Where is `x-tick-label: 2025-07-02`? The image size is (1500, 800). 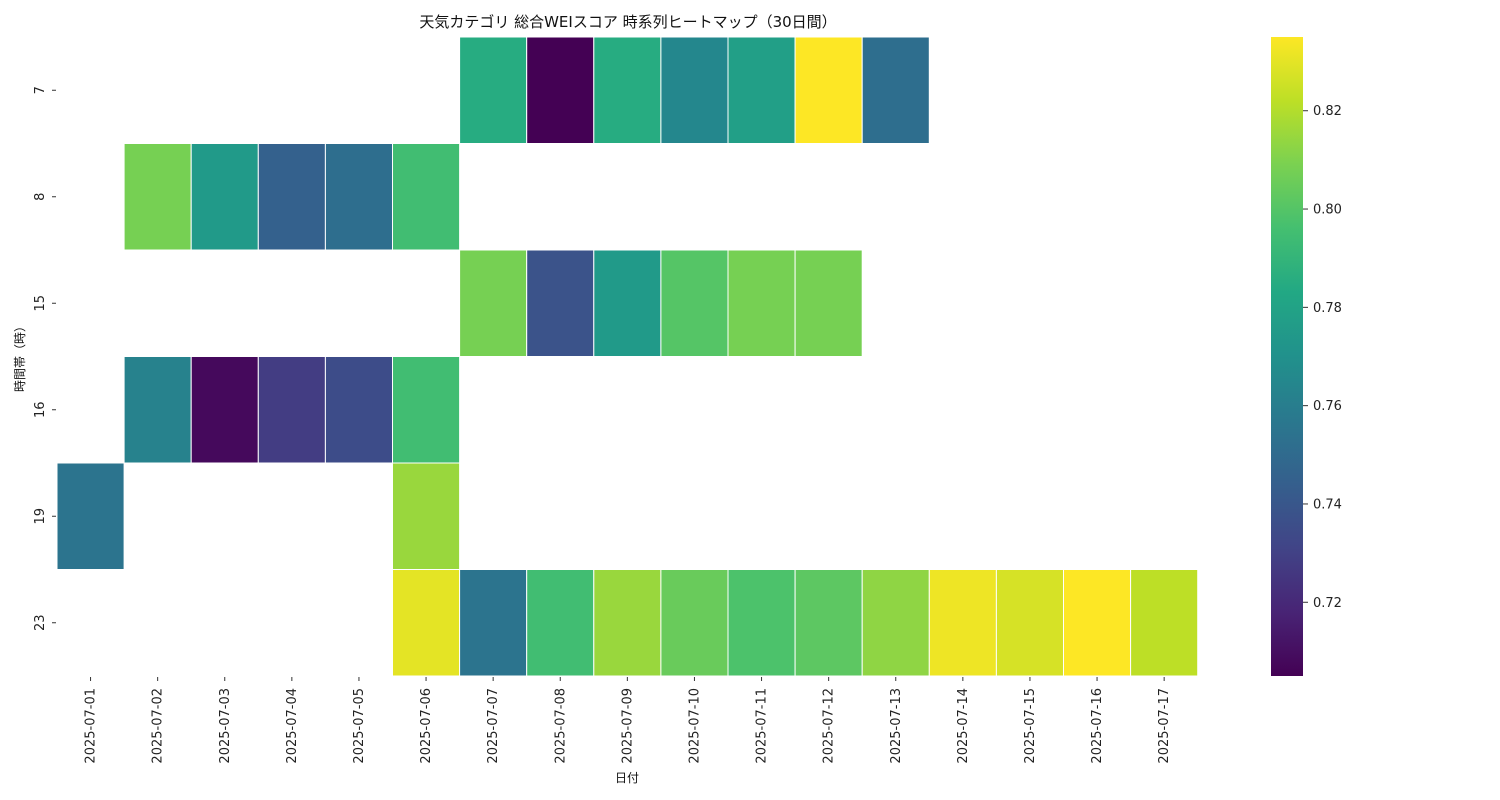
x-tick-label: 2025-07-02 is located at coordinates (158, 726).